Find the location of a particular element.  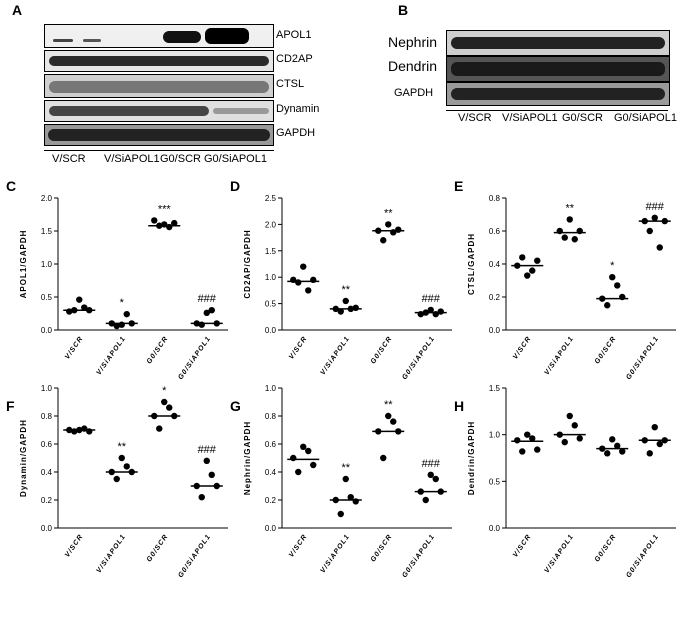

panel-letter-f: F is located at coordinates (10, 406).